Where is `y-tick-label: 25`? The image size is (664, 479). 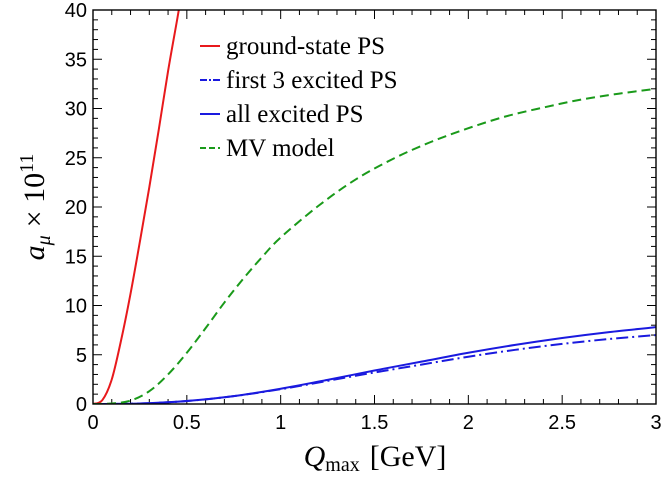
y-tick-label: 25 is located at coordinates (76, 159).